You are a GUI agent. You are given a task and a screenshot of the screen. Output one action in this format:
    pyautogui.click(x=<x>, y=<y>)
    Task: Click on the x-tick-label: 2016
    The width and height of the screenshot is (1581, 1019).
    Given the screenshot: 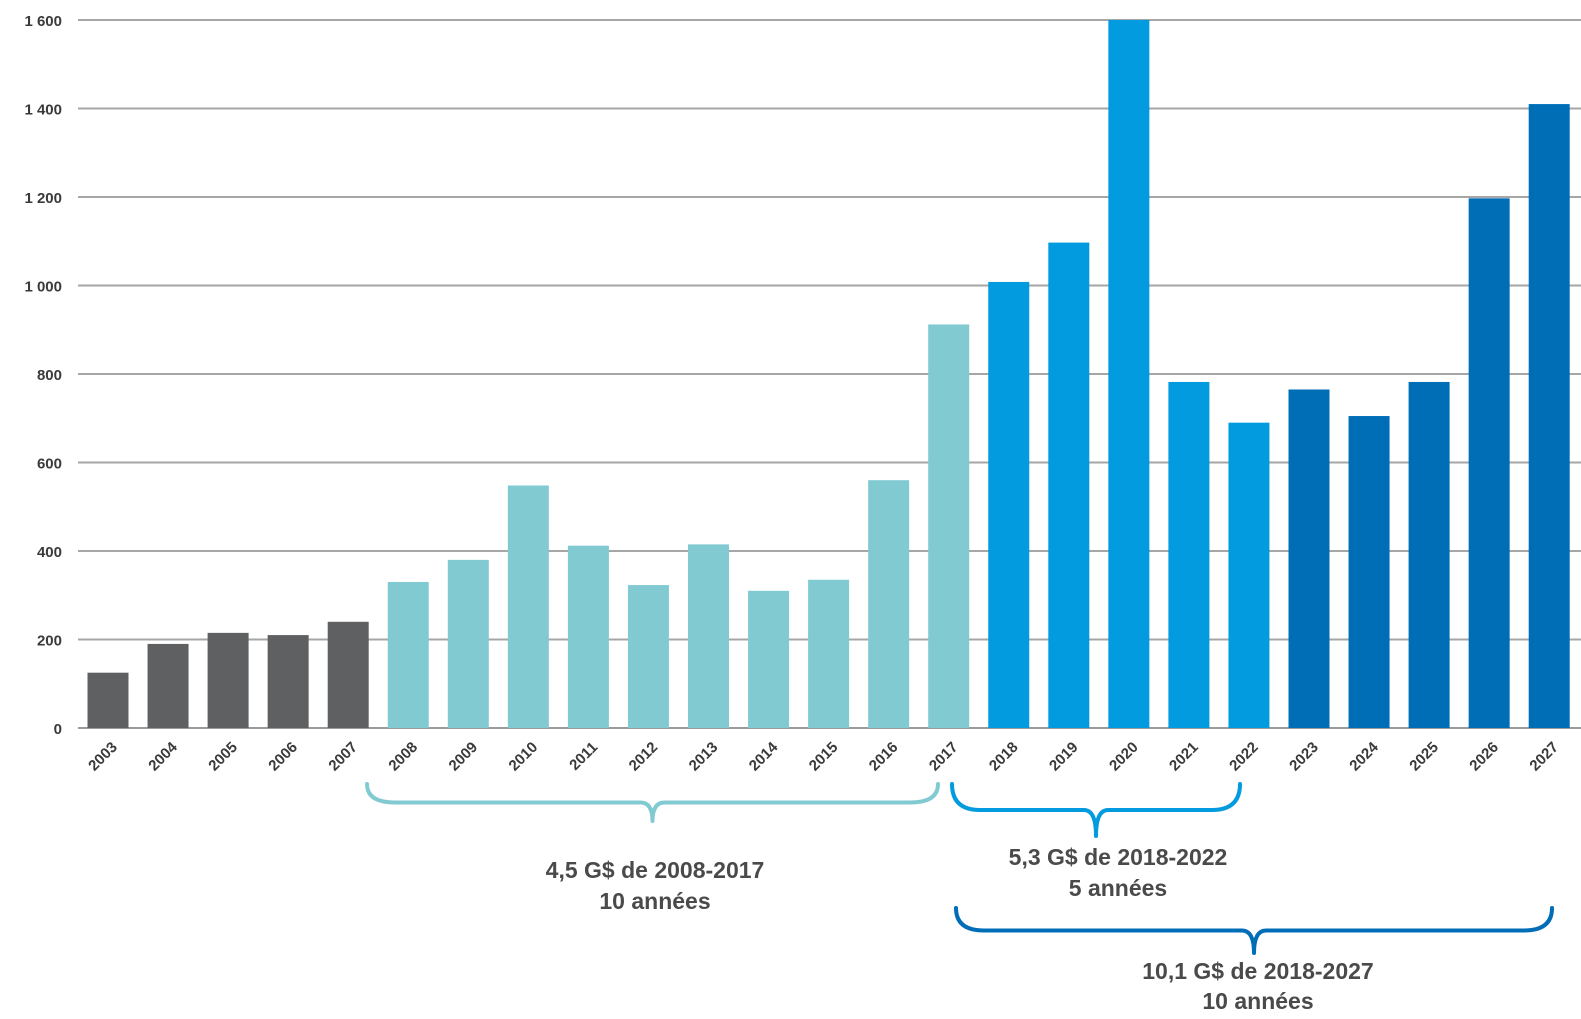 What is the action you would take?
    pyautogui.click(x=884, y=757)
    